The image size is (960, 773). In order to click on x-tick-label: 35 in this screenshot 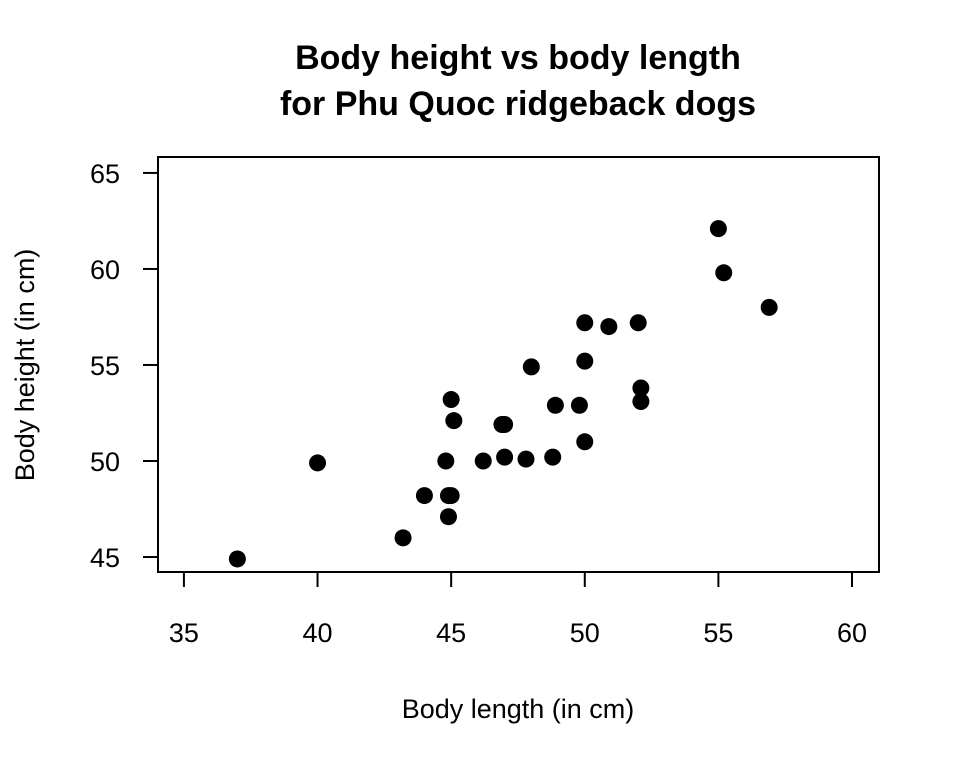, I will do `click(184, 633)`.